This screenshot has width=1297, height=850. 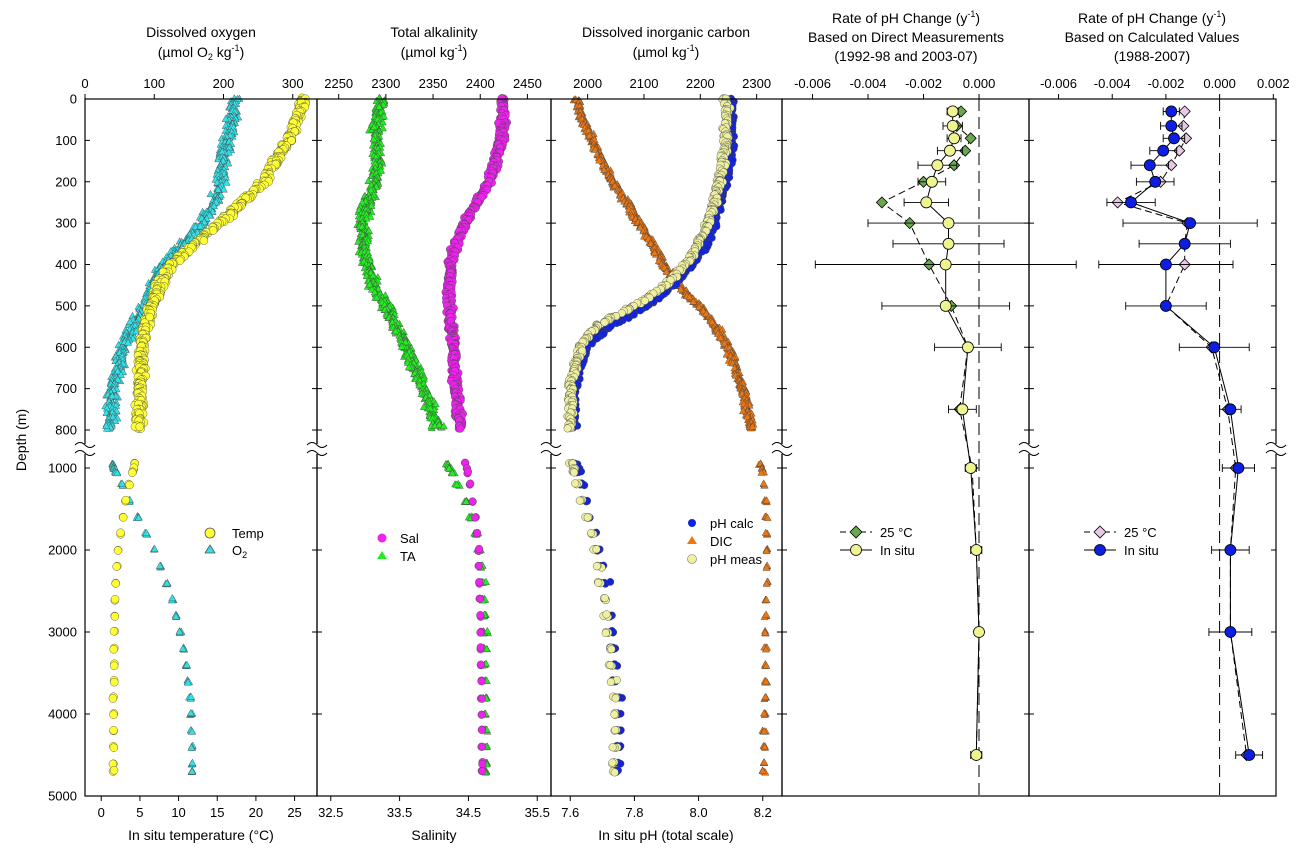 What do you see at coordinates (183, 52) in the screenshot?
I see `panel1-title-line2-pre: (µmol O` at bounding box center [183, 52].